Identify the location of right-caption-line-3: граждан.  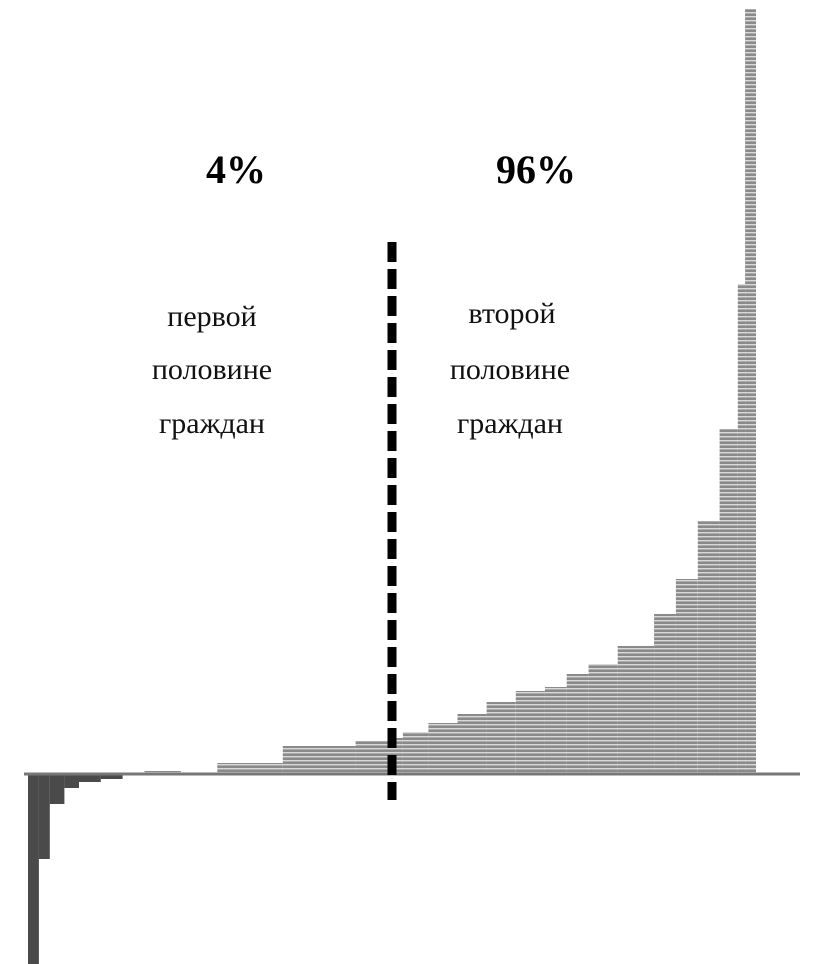
(510, 423).